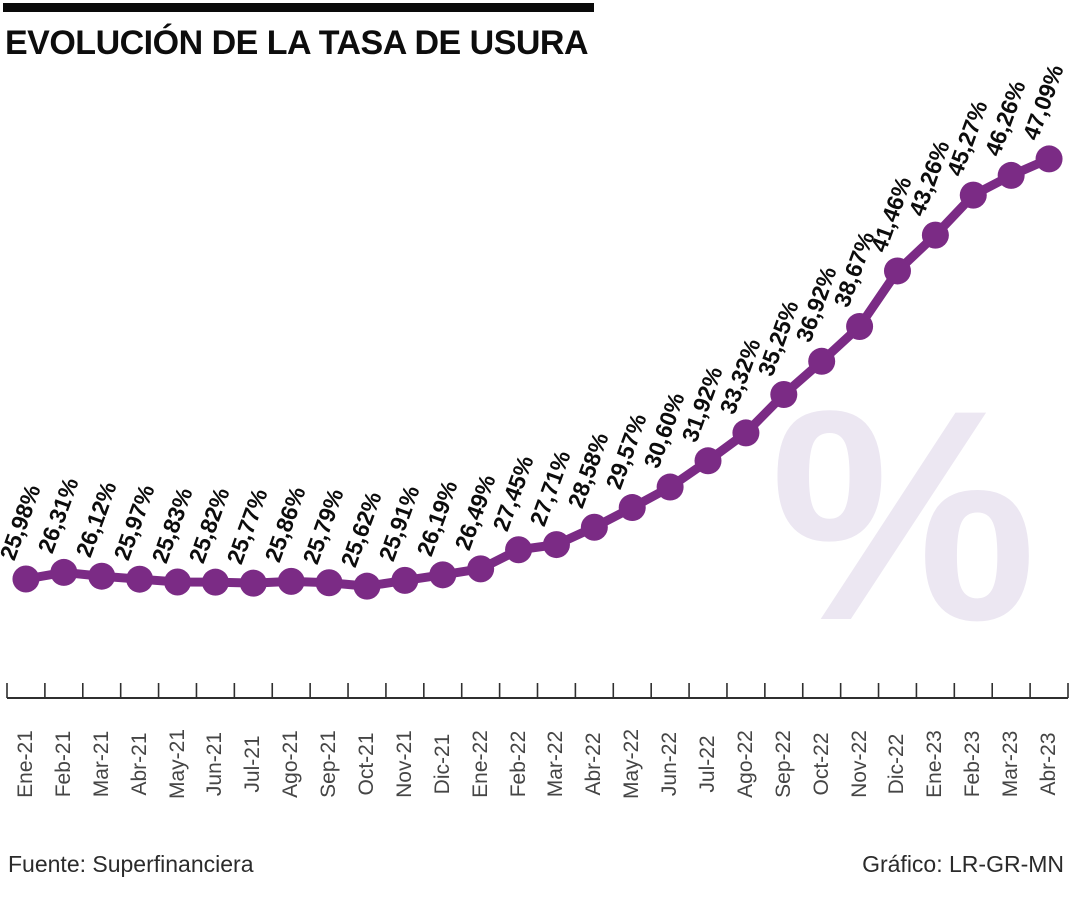 The height and width of the screenshot is (900, 1080). What do you see at coordinates (556, 764) in the screenshot?
I see `x-axis-label-Mar-22: Mar-22` at bounding box center [556, 764].